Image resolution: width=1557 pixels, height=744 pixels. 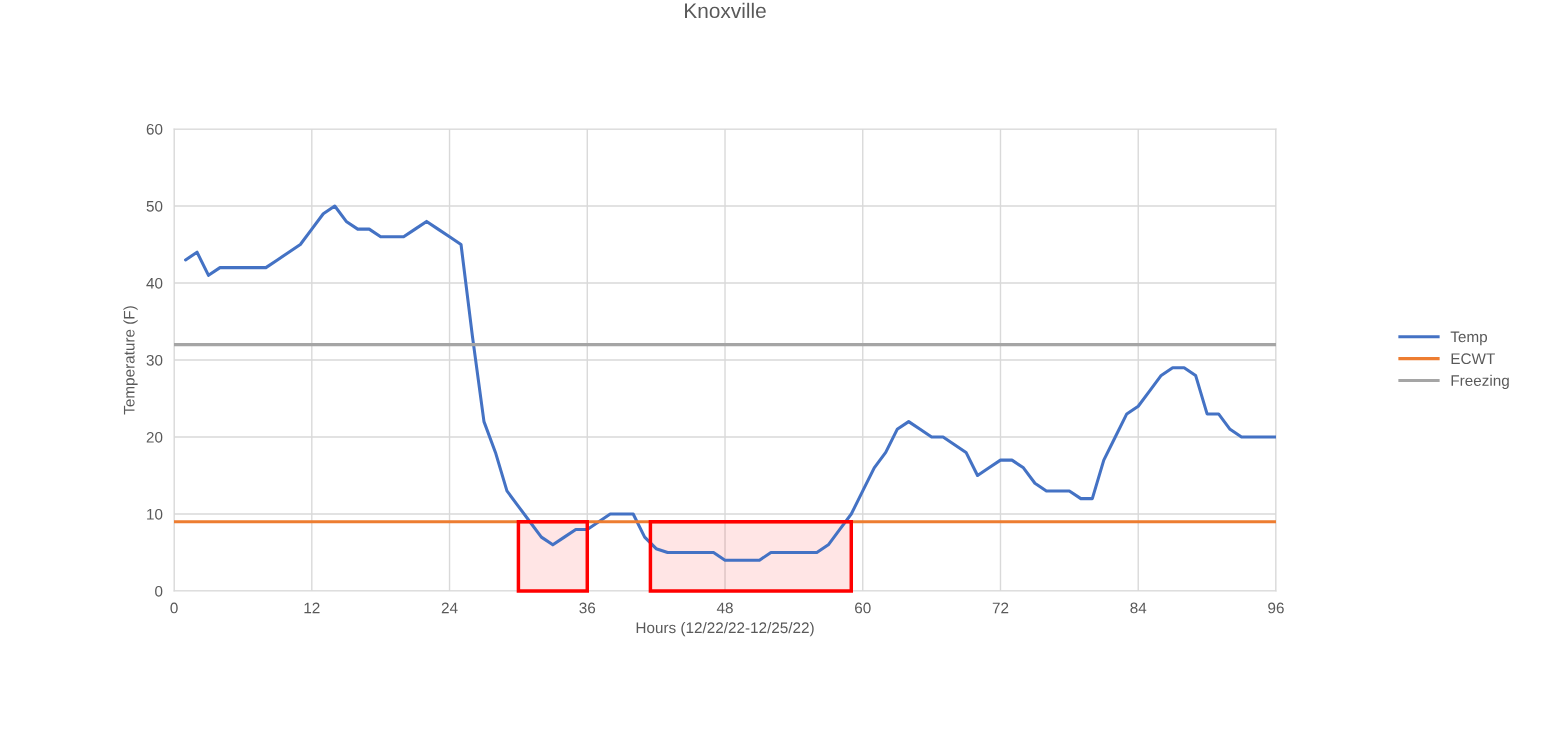 I want to click on x-tick-label: 72, so click(x=1000, y=608).